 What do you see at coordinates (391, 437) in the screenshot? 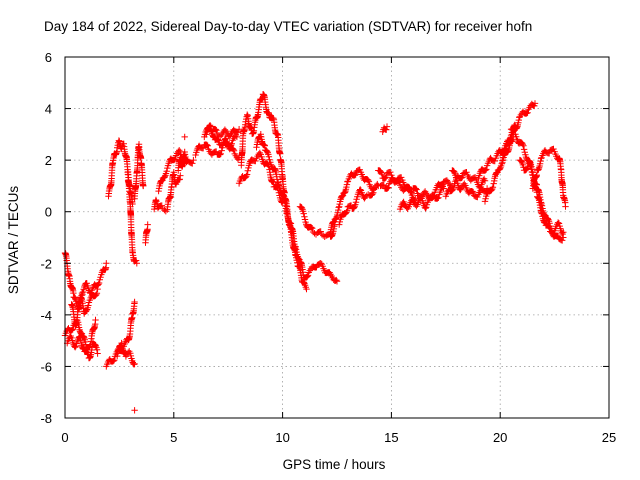
I see `x-tick-label: 15` at bounding box center [391, 437].